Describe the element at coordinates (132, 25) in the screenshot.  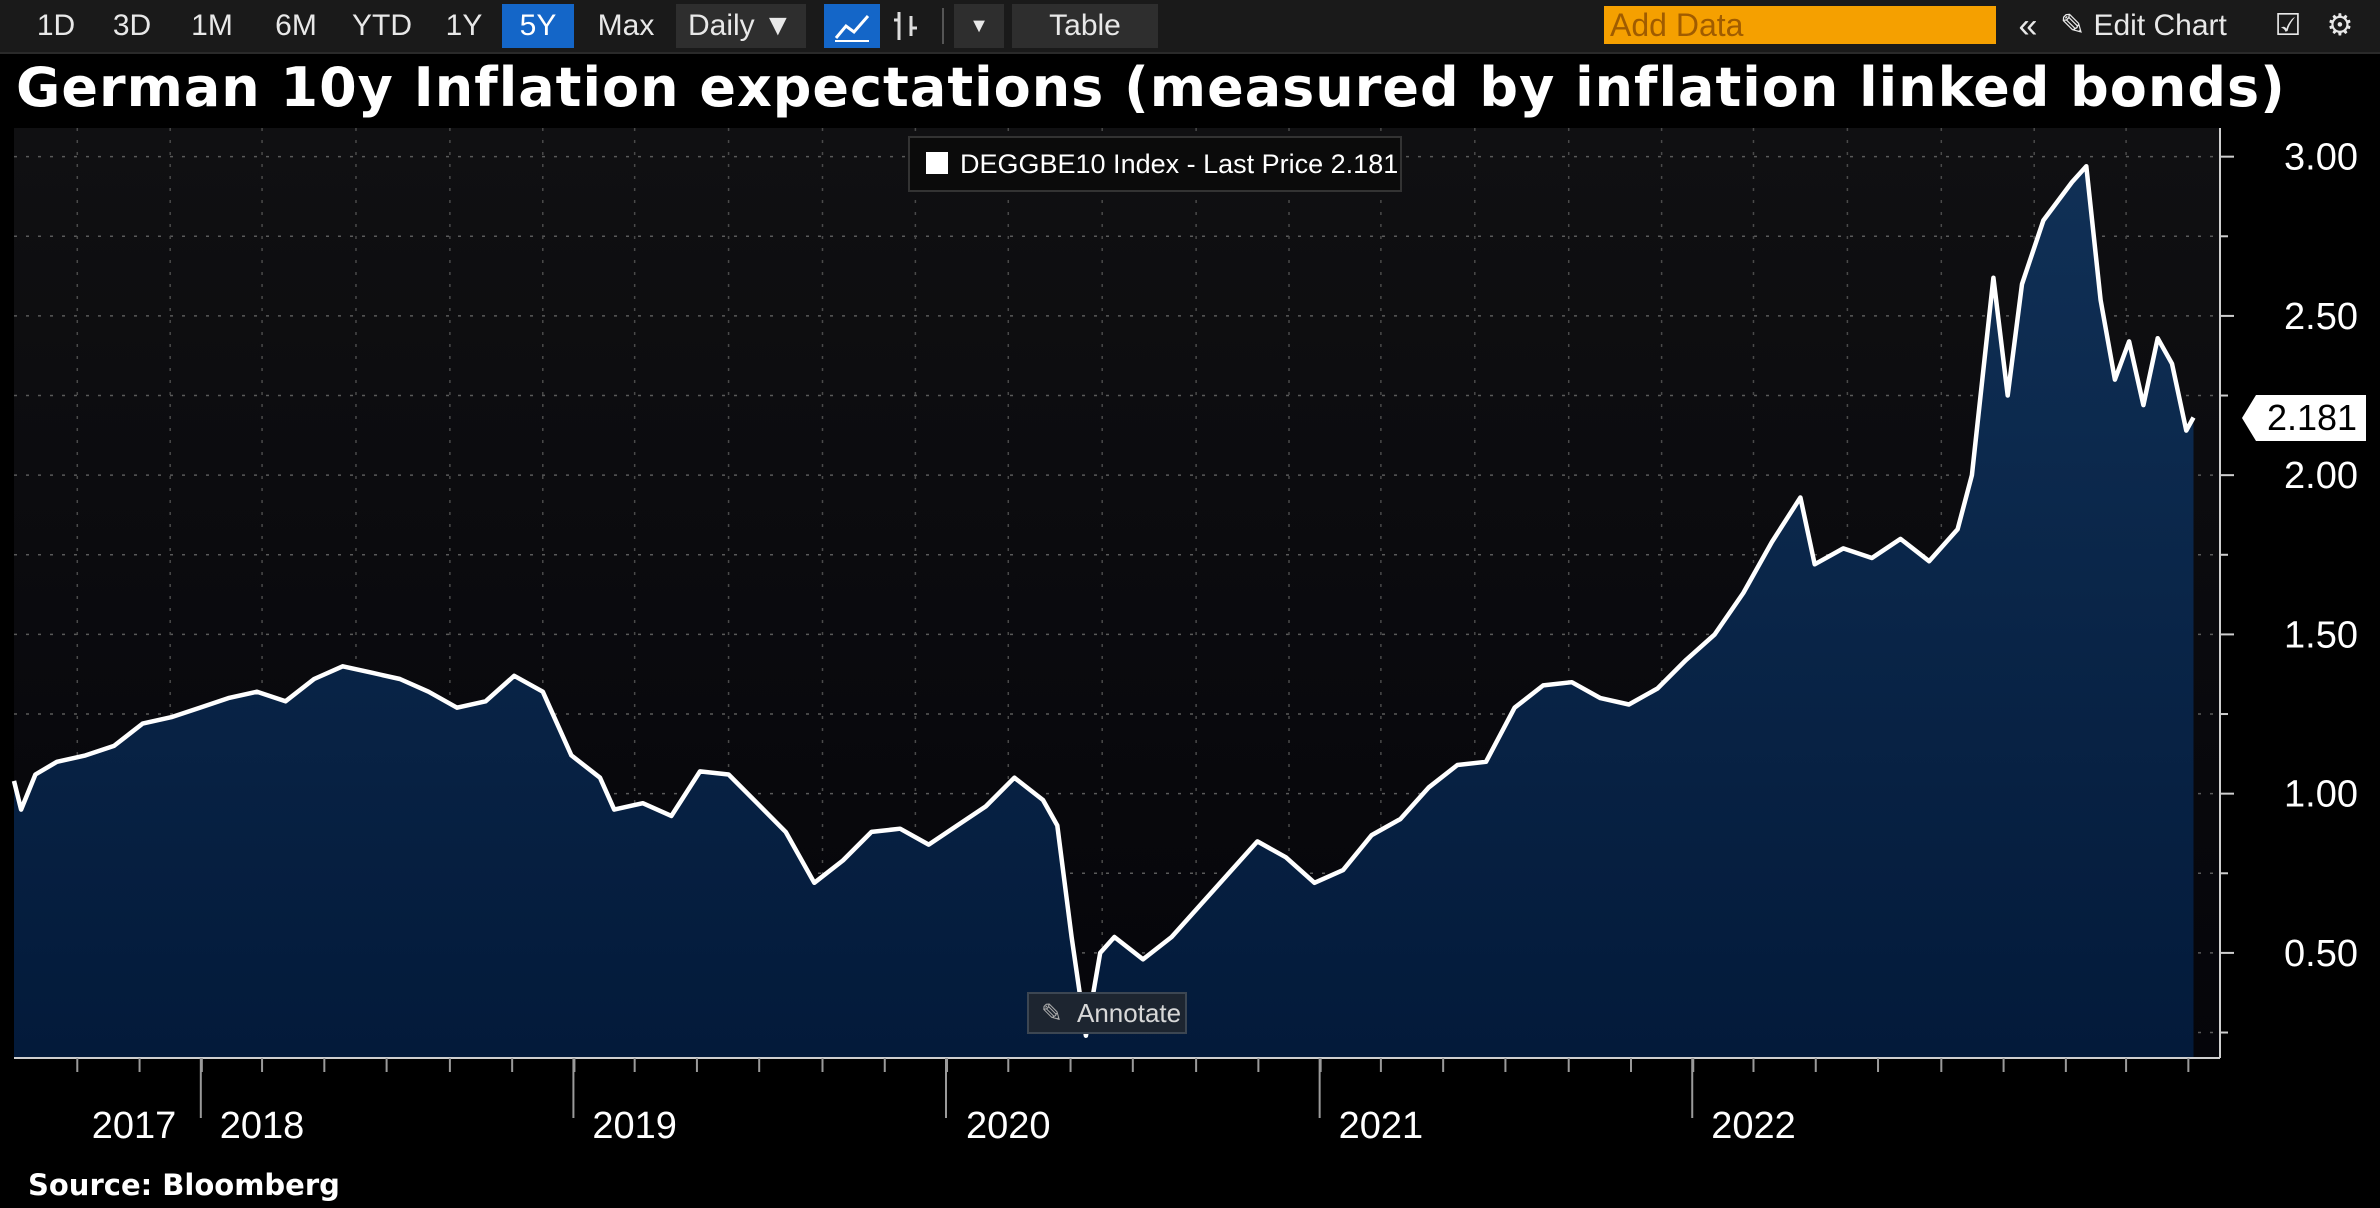
I see `range-button-3d: 3D` at that location.